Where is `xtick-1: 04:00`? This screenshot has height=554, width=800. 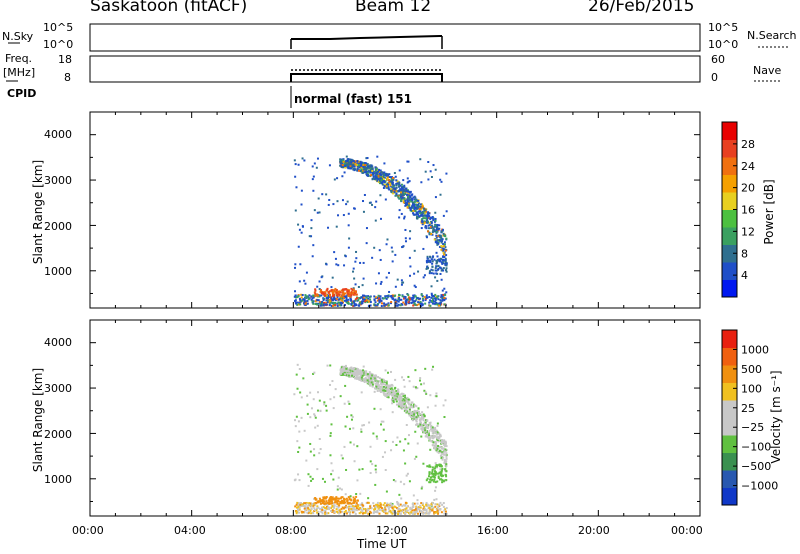 xtick-1: 04:00 is located at coordinates (190, 530).